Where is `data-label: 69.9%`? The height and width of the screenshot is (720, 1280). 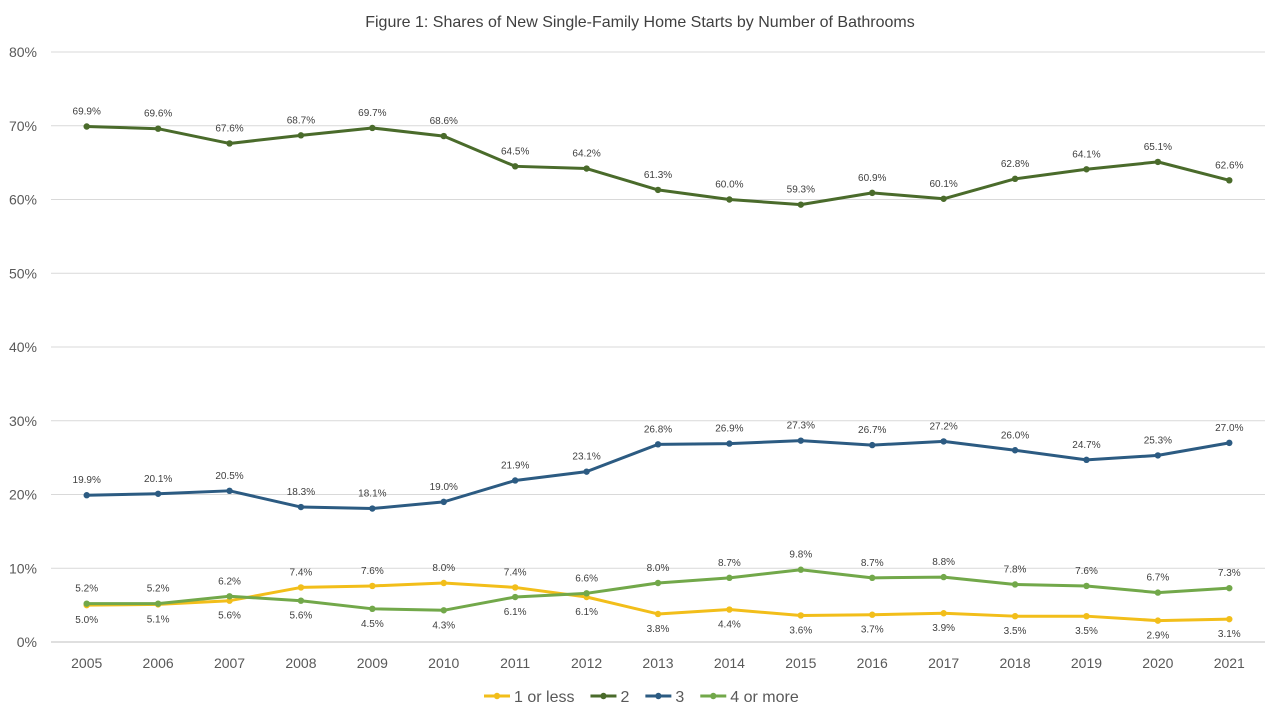 data-label: 69.9% is located at coordinates (87, 111).